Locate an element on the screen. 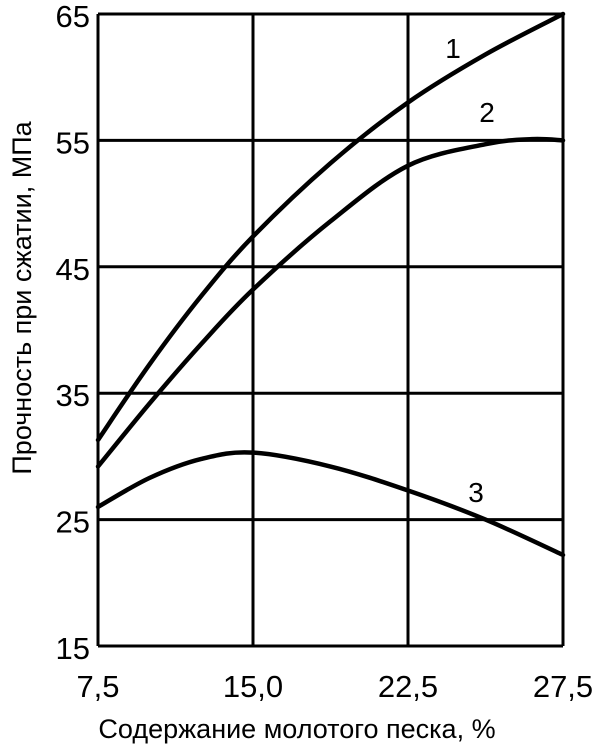 This screenshot has height=754, width=600. curve-label-3: 3 is located at coordinates (476, 492).